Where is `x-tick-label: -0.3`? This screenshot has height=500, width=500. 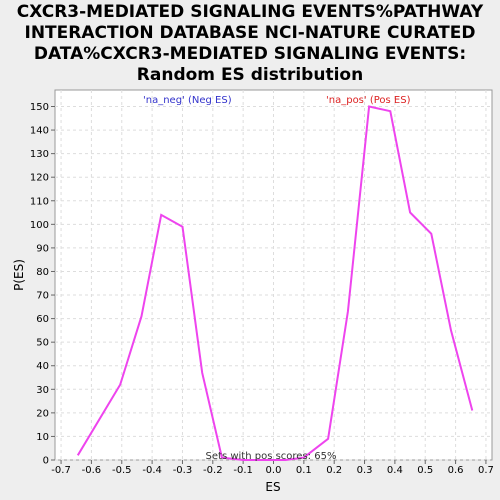 x-tick-label: -0.3 is located at coordinates (183, 470).